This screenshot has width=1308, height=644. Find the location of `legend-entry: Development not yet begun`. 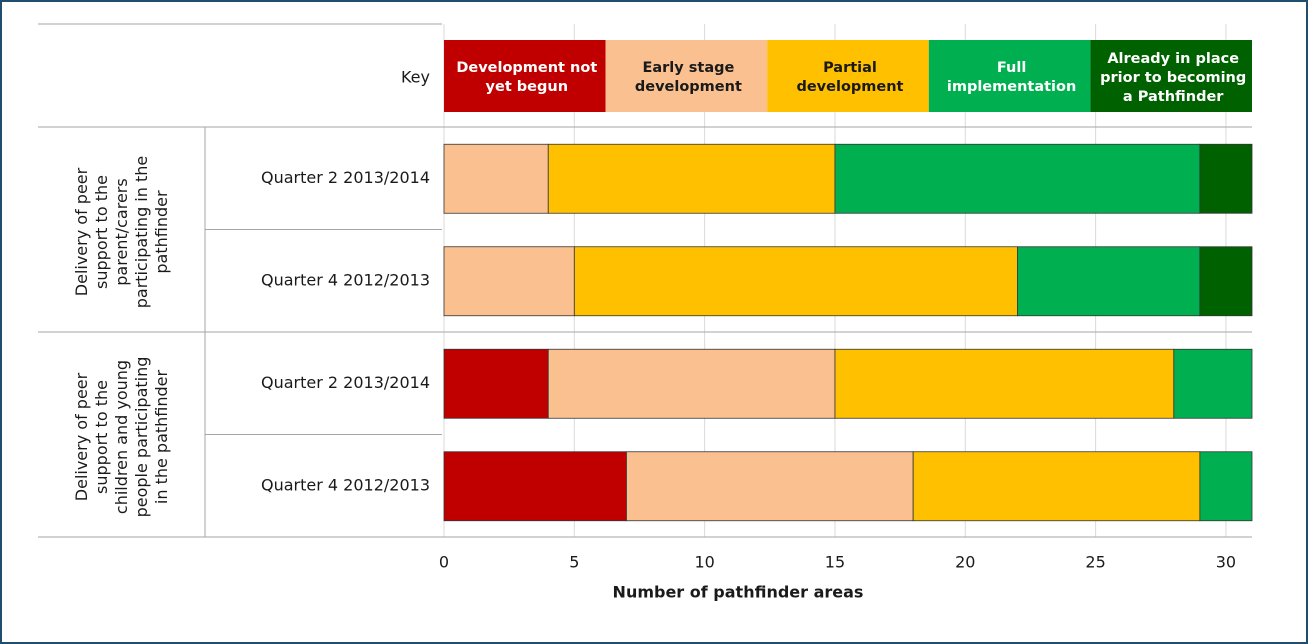

legend-entry: Development not yet begun is located at coordinates (527, 77).